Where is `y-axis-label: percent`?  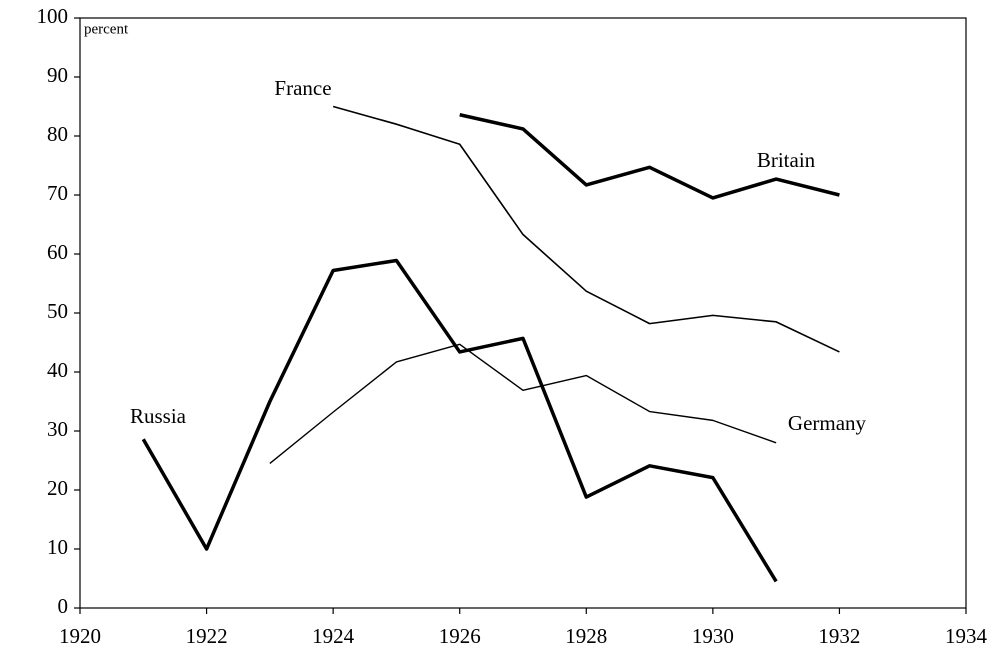
y-axis-label: percent is located at coordinates (106, 29).